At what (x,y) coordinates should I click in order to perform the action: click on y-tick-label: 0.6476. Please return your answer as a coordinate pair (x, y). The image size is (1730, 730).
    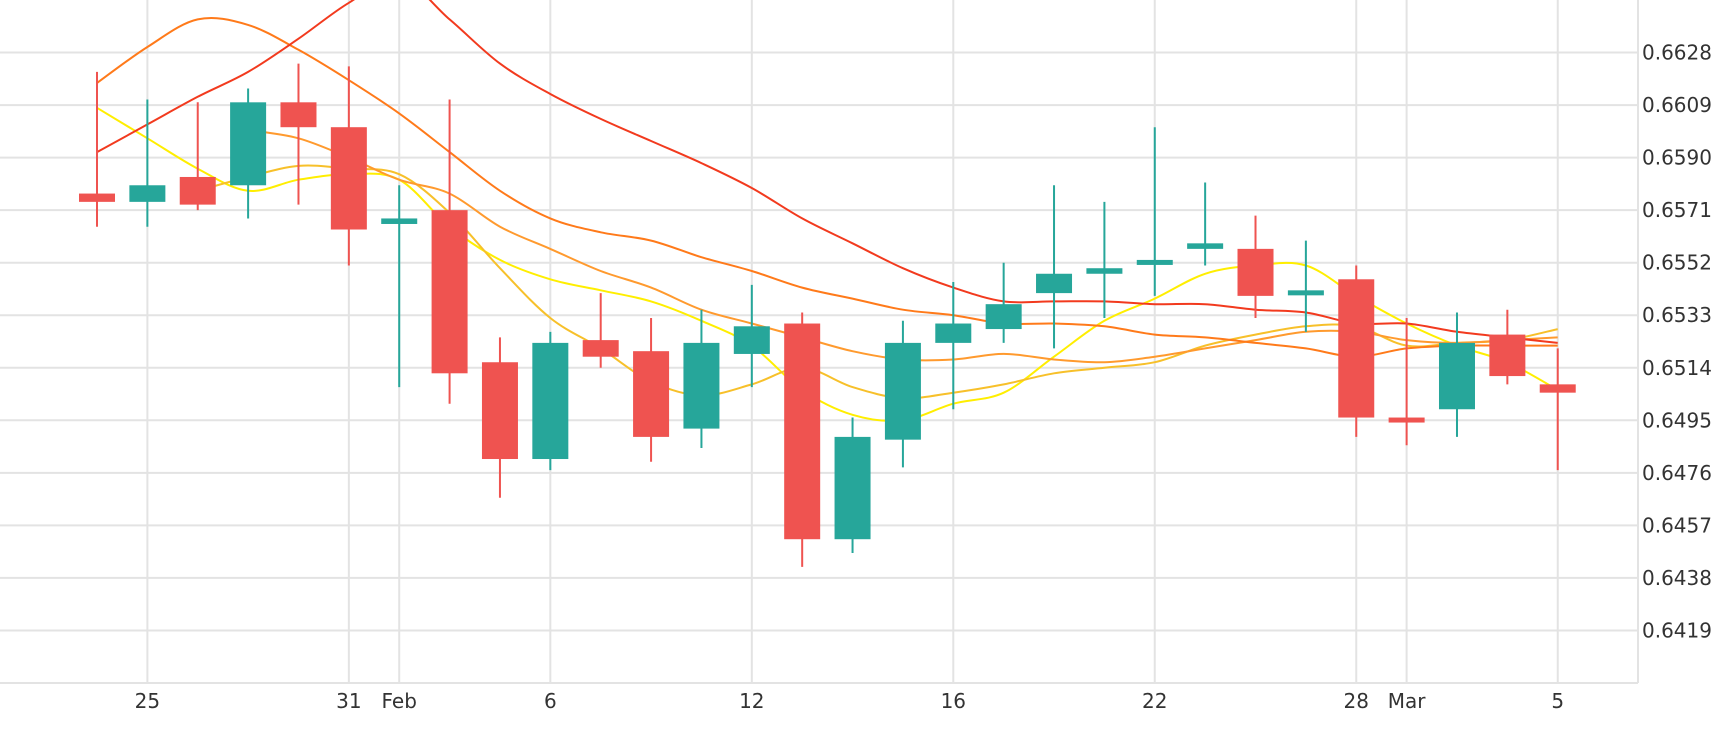
    Looking at the image, I should click on (1677, 473).